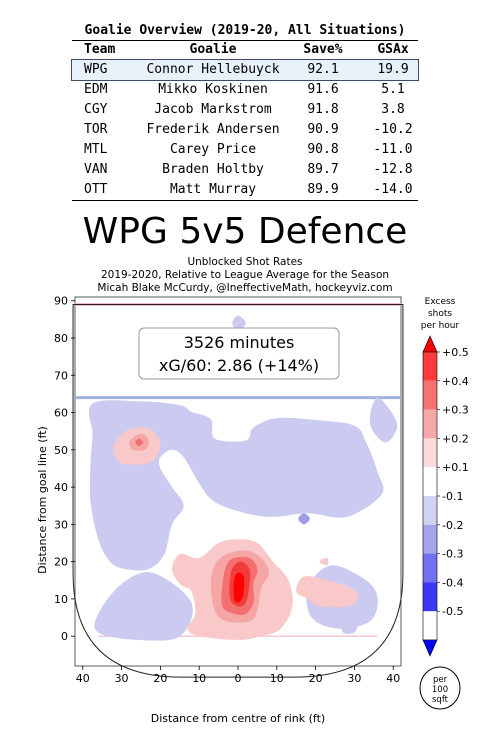  I want to click on goalie-row: WPG Connor Hellebuyck 92.1 19.9, so click(245, 70).